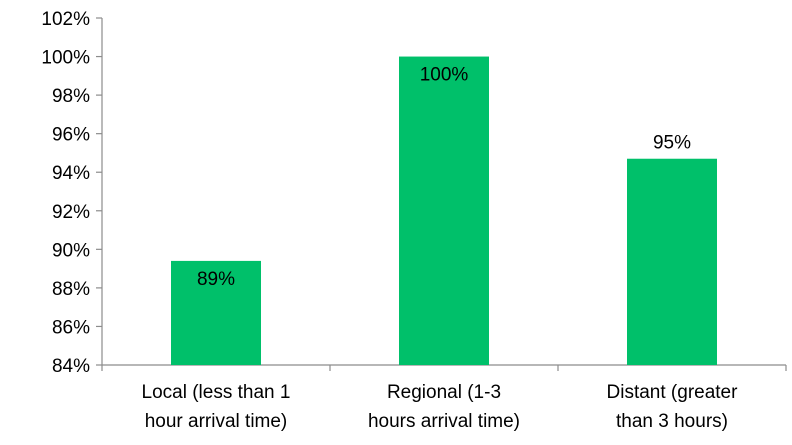 This screenshot has width=792, height=445. What do you see at coordinates (672, 421) in the screenshot?
I see `x-category-label: than 3 hours)` at bounding box center [672, 421].